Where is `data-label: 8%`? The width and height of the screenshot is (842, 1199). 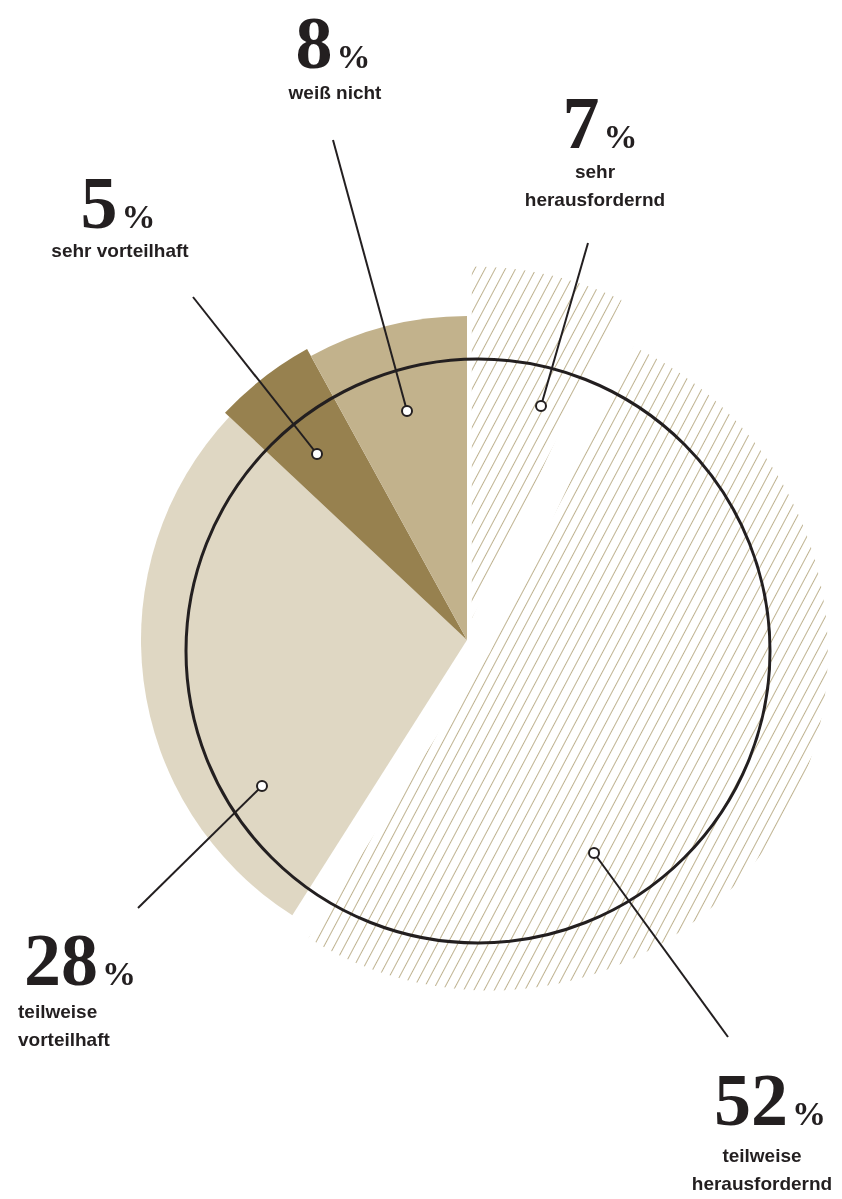
data-label: 8% is located at coordinates (333, 43).